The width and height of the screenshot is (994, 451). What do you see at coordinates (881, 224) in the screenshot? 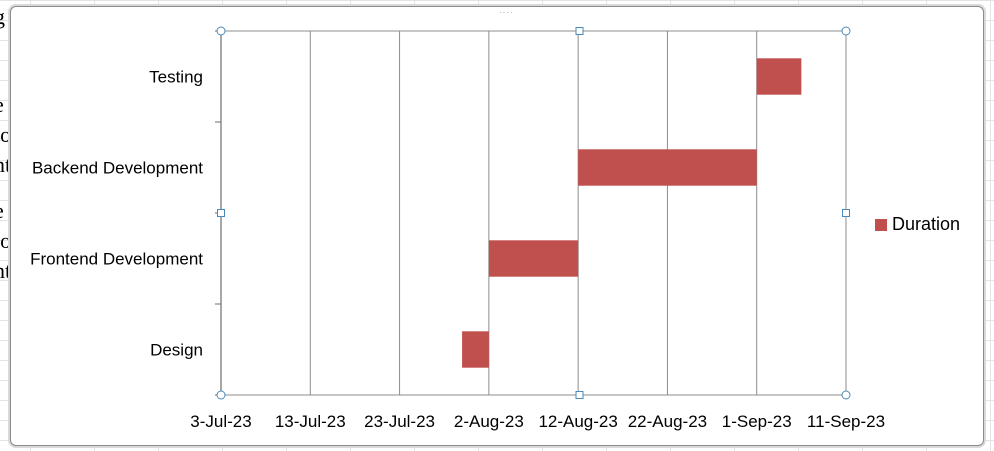
I see `legend-swatch` at bounding box center [881, 224].